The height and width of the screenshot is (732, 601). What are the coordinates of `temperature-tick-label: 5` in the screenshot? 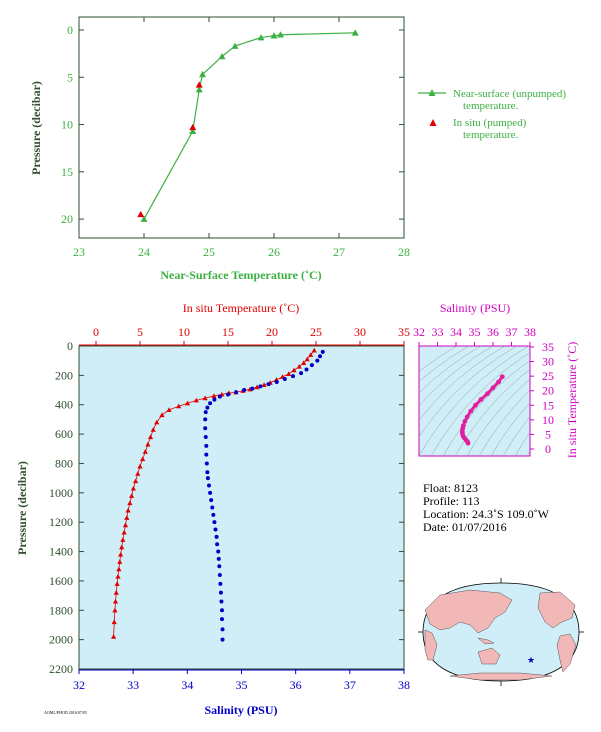 It's located at (140, 332).